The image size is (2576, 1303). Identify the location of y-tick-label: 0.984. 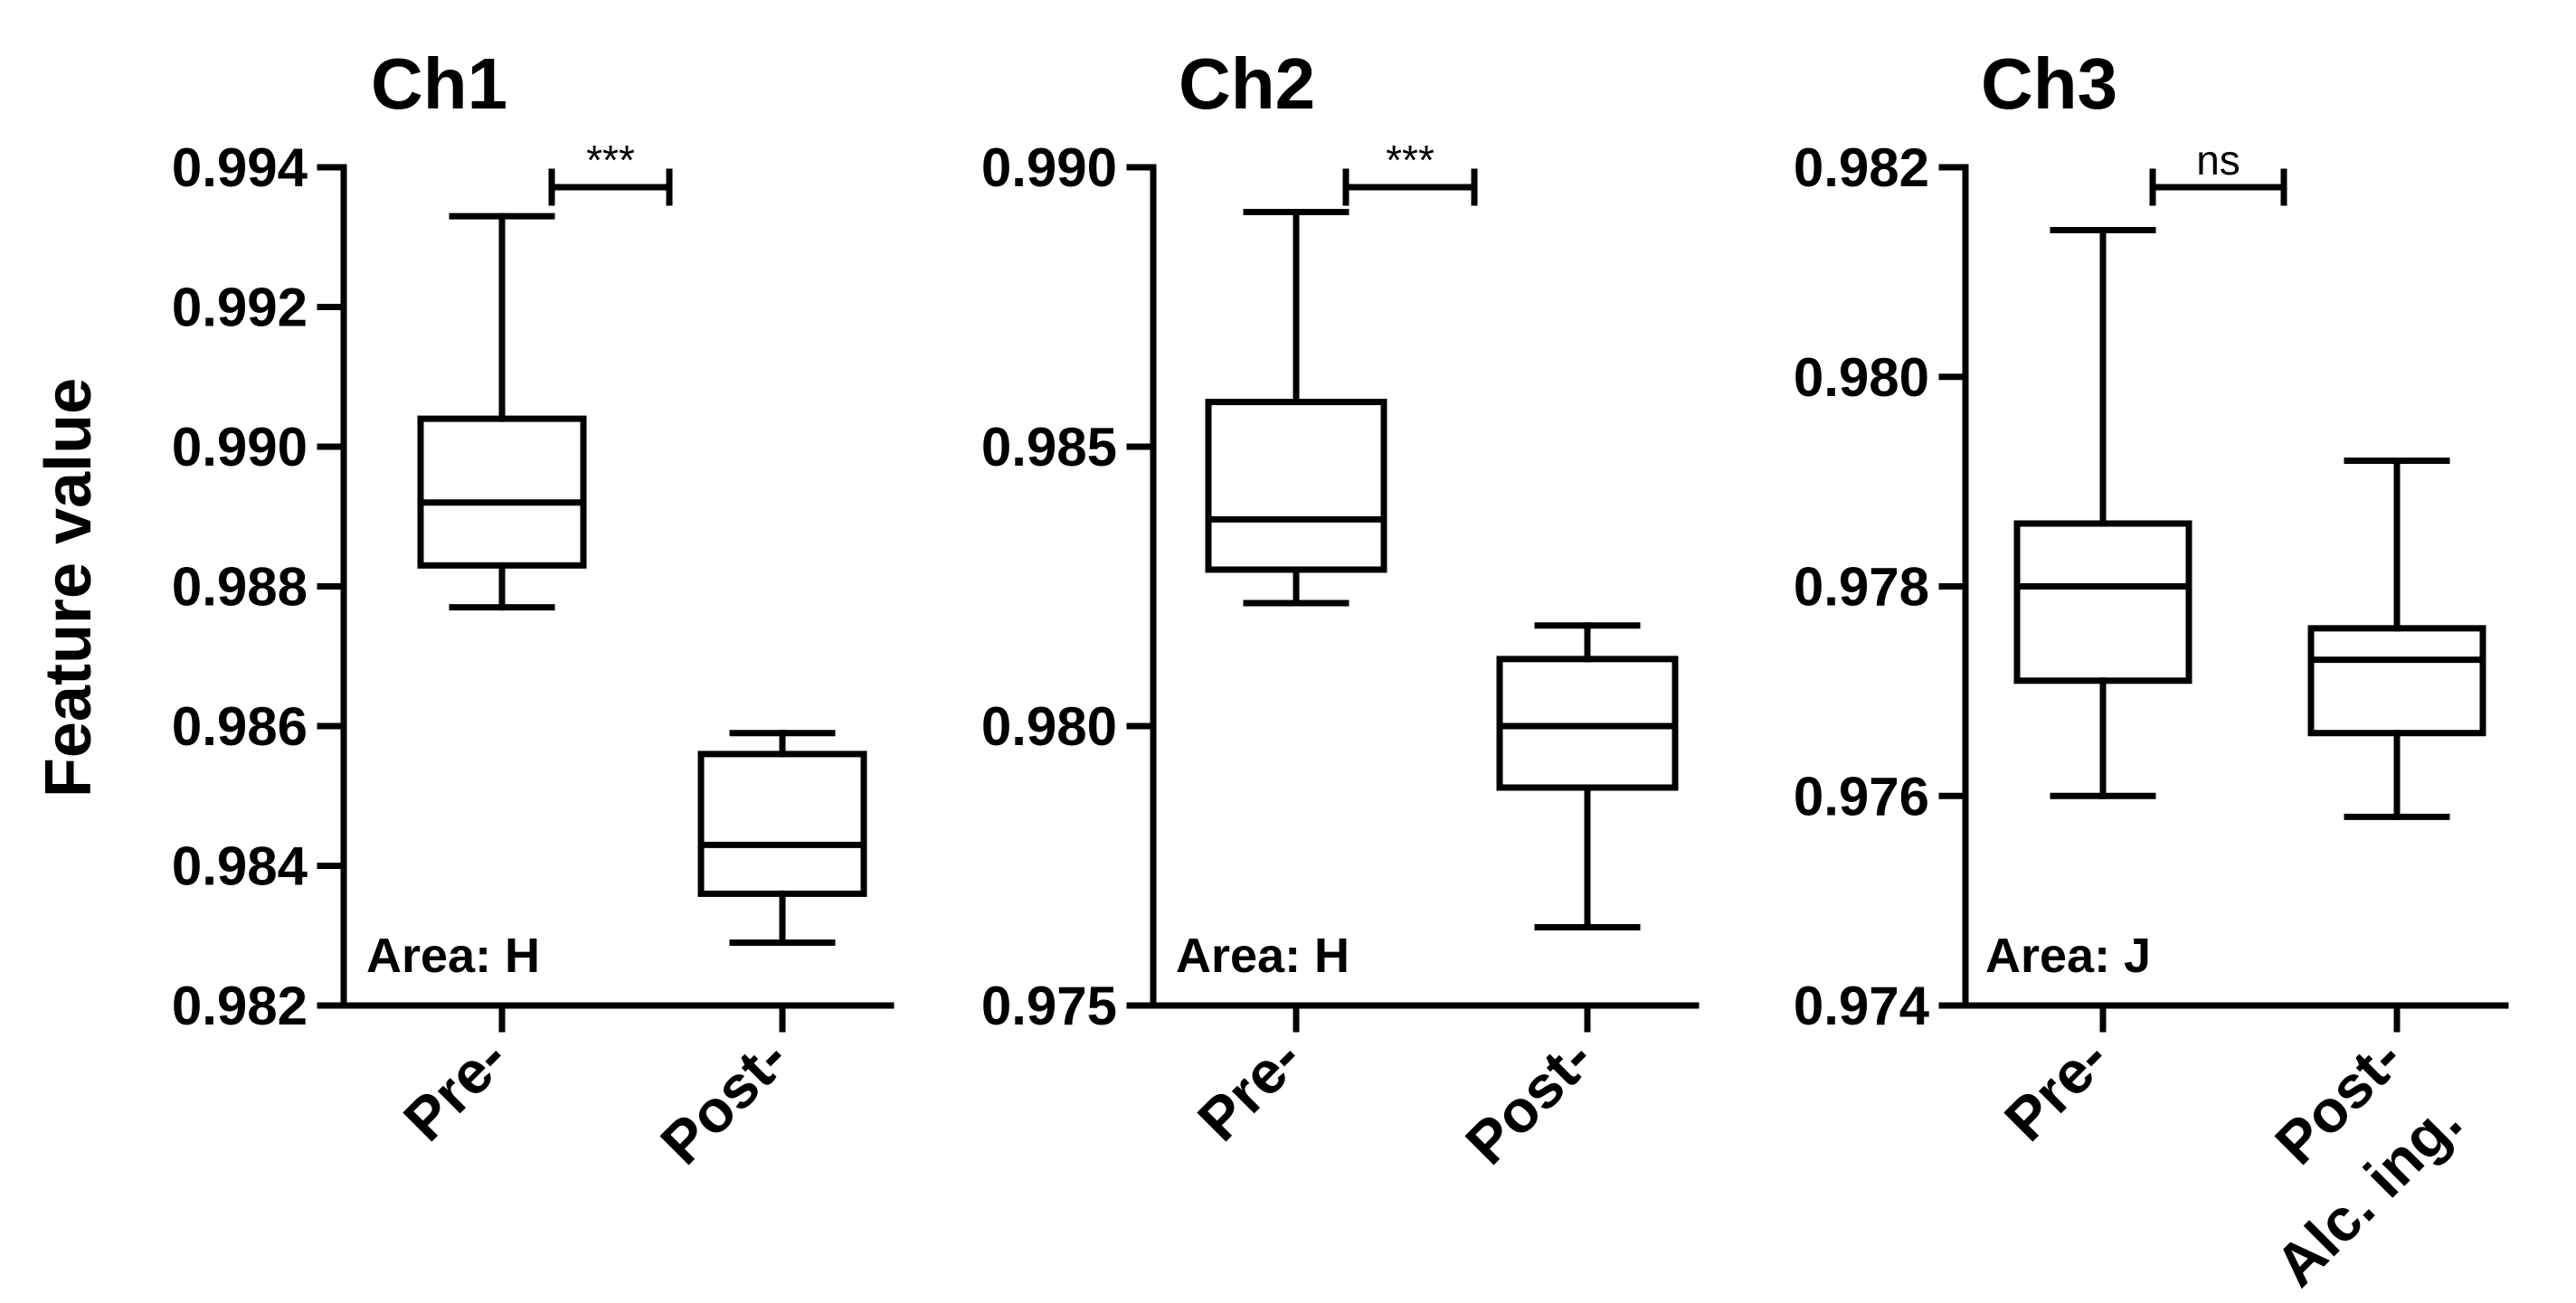
(240, 866).